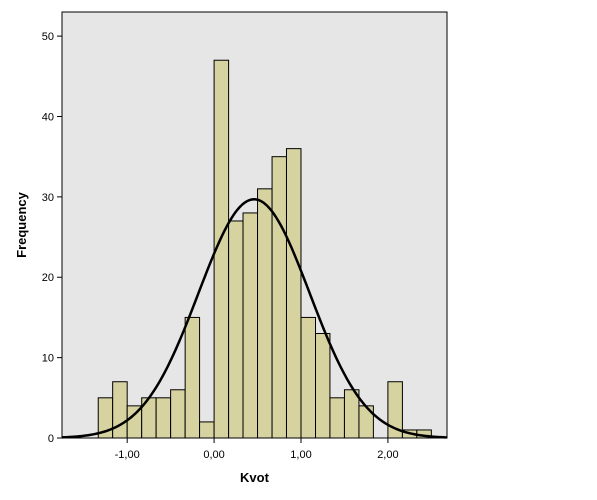 Image resolution: width=597 pixels, height=500 pixels. Describe the element at coordinates (52, 238) in the screenshot. I see `y-axis: 0 10 20 30 40 50` at that location.